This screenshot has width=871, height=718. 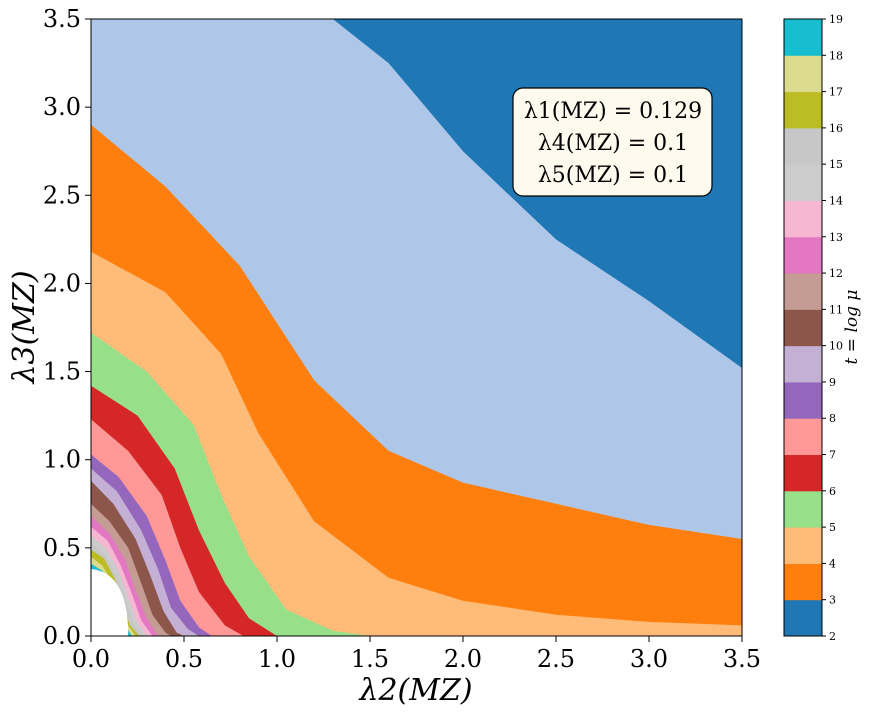 What do you see at coordinates (836, 309) in the screenshot?
I see `colorbar-tick-label: 11` at bounding box center [836, 309].